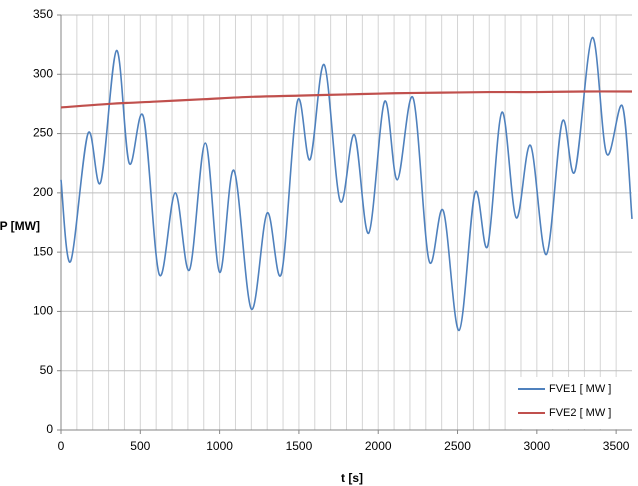 This screenshot has width=638, height=486. Describe the element at coordinates (299, 446) in the screenshot. I see `x-tick-label: 1500` at that location.